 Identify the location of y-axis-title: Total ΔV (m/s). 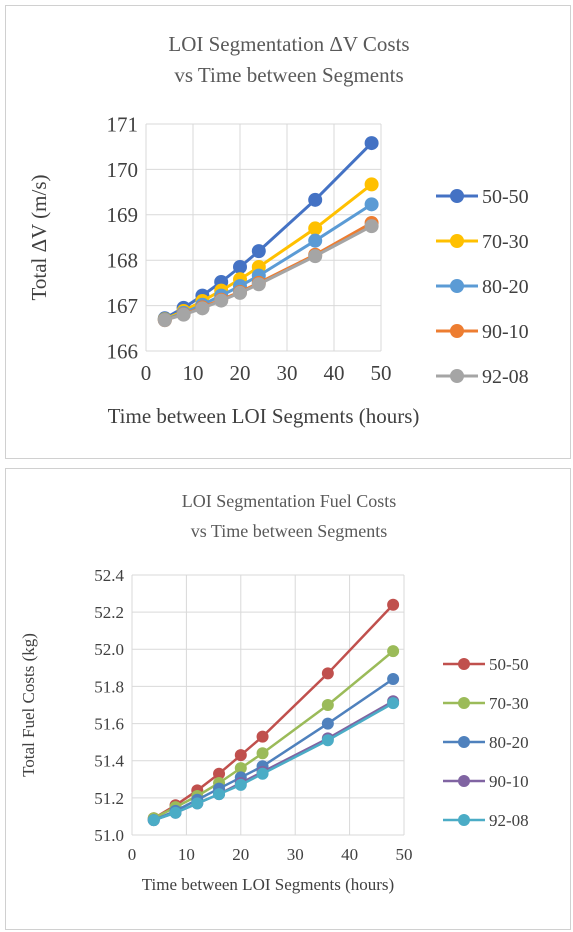
(39, 238).